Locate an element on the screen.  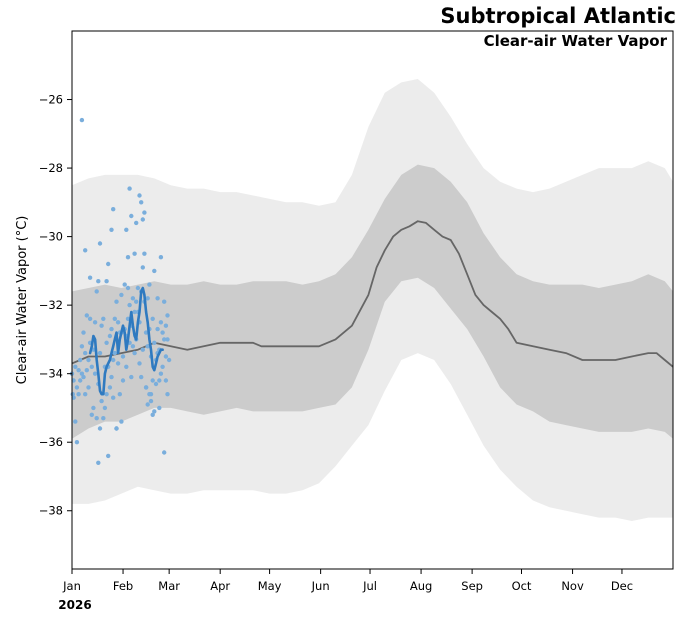
x-tick-label: Aug is located at coordinates (421, 586).